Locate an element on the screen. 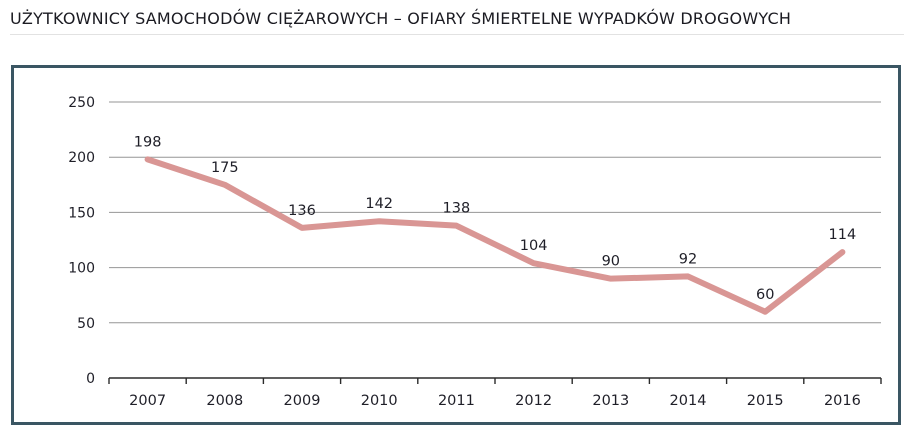  x-axis-label-2010: 2010 is located at coordinates (379, 401).